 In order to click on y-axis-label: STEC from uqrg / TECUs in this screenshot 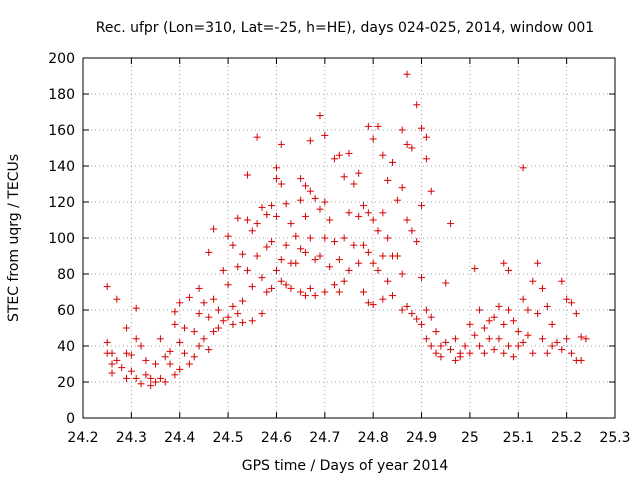, I will do `click(14, 238)`.